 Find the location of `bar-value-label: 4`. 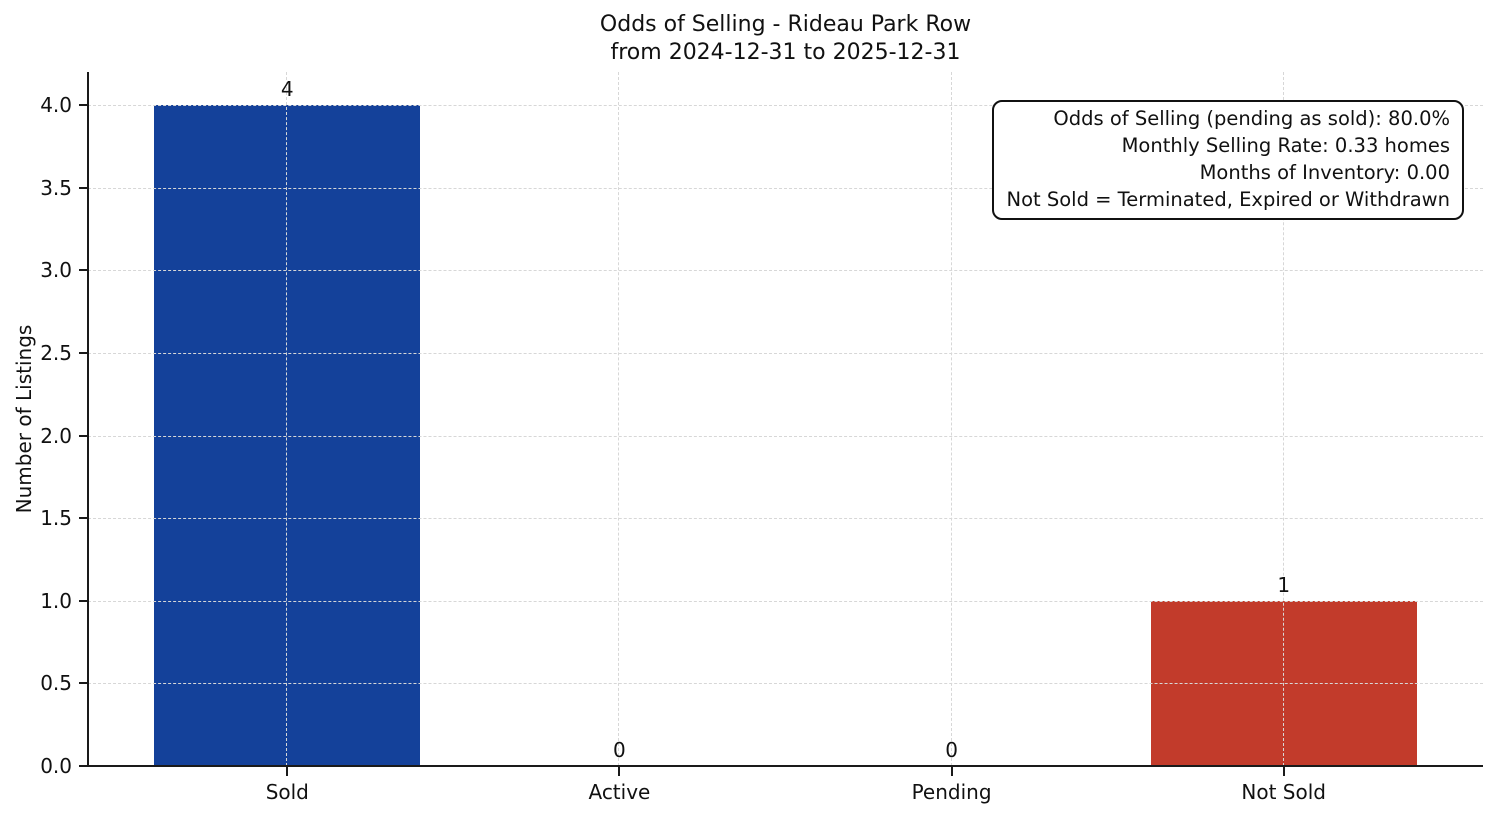

bar-value-label: 4 is located at coordinates (287, 89).